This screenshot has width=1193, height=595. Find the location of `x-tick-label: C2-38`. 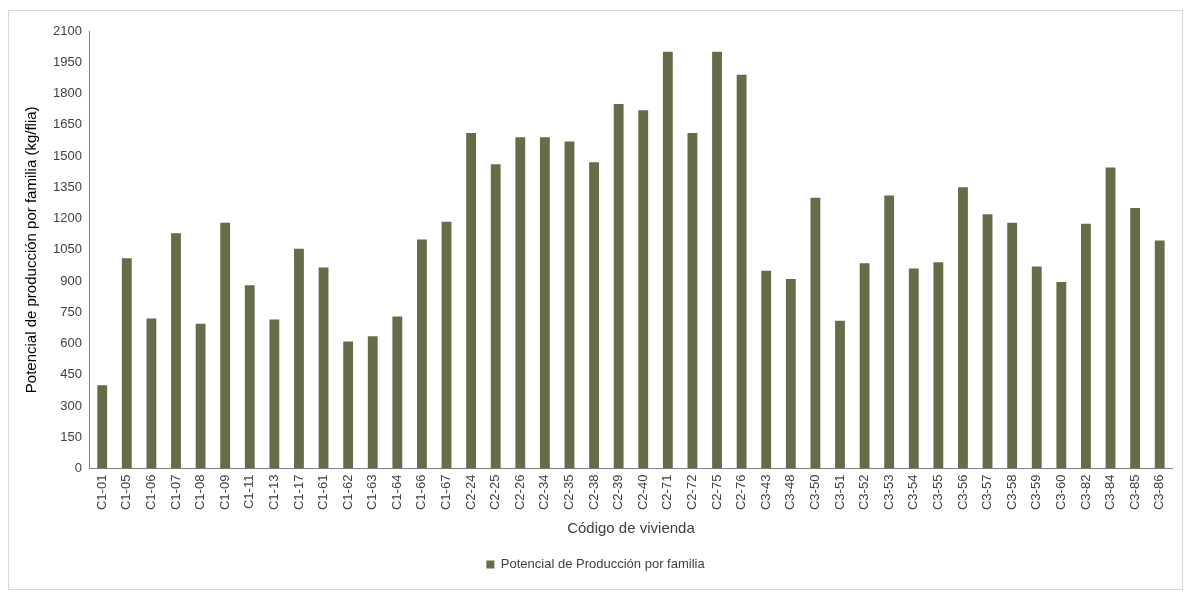

x-tick-label: C2-38 is located at coordinates (593, 492).